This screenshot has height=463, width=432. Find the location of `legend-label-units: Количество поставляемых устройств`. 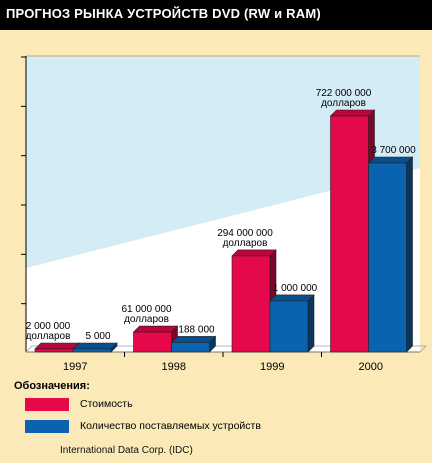

legend-label-units: Количество поставляемых устройств is located at coordinates (170, 426).